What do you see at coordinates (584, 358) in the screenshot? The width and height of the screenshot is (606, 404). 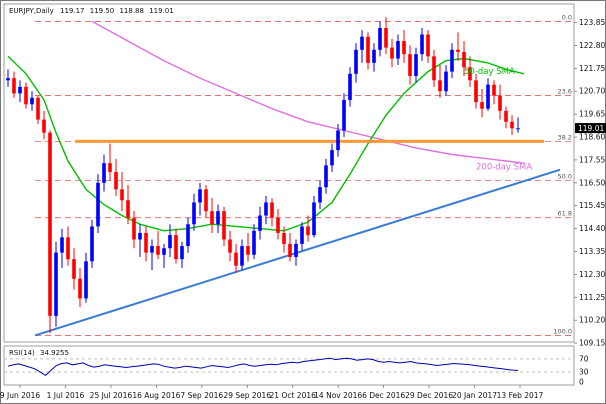 I see `rsi-tick-label-0: 70` at bounding box center [584, 358].